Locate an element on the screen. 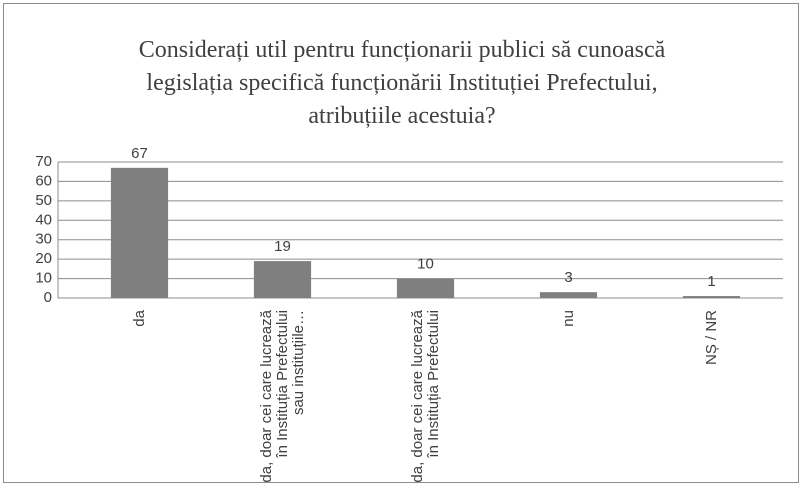 The image size is (804, 488). y-tick-label: 10 is located at coordinates (43, 278).